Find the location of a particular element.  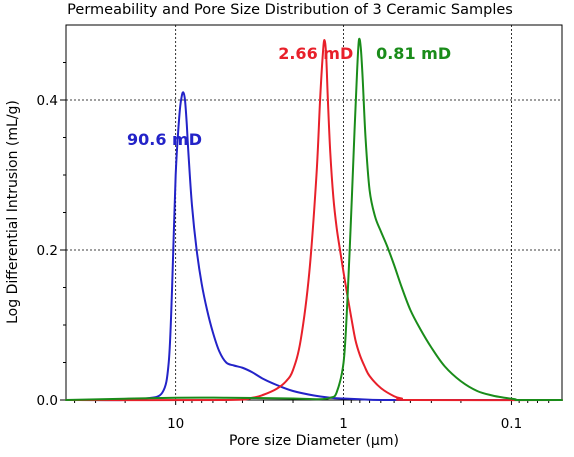

permeability-label: 0.81 mD is located at coordinates (413, 53).